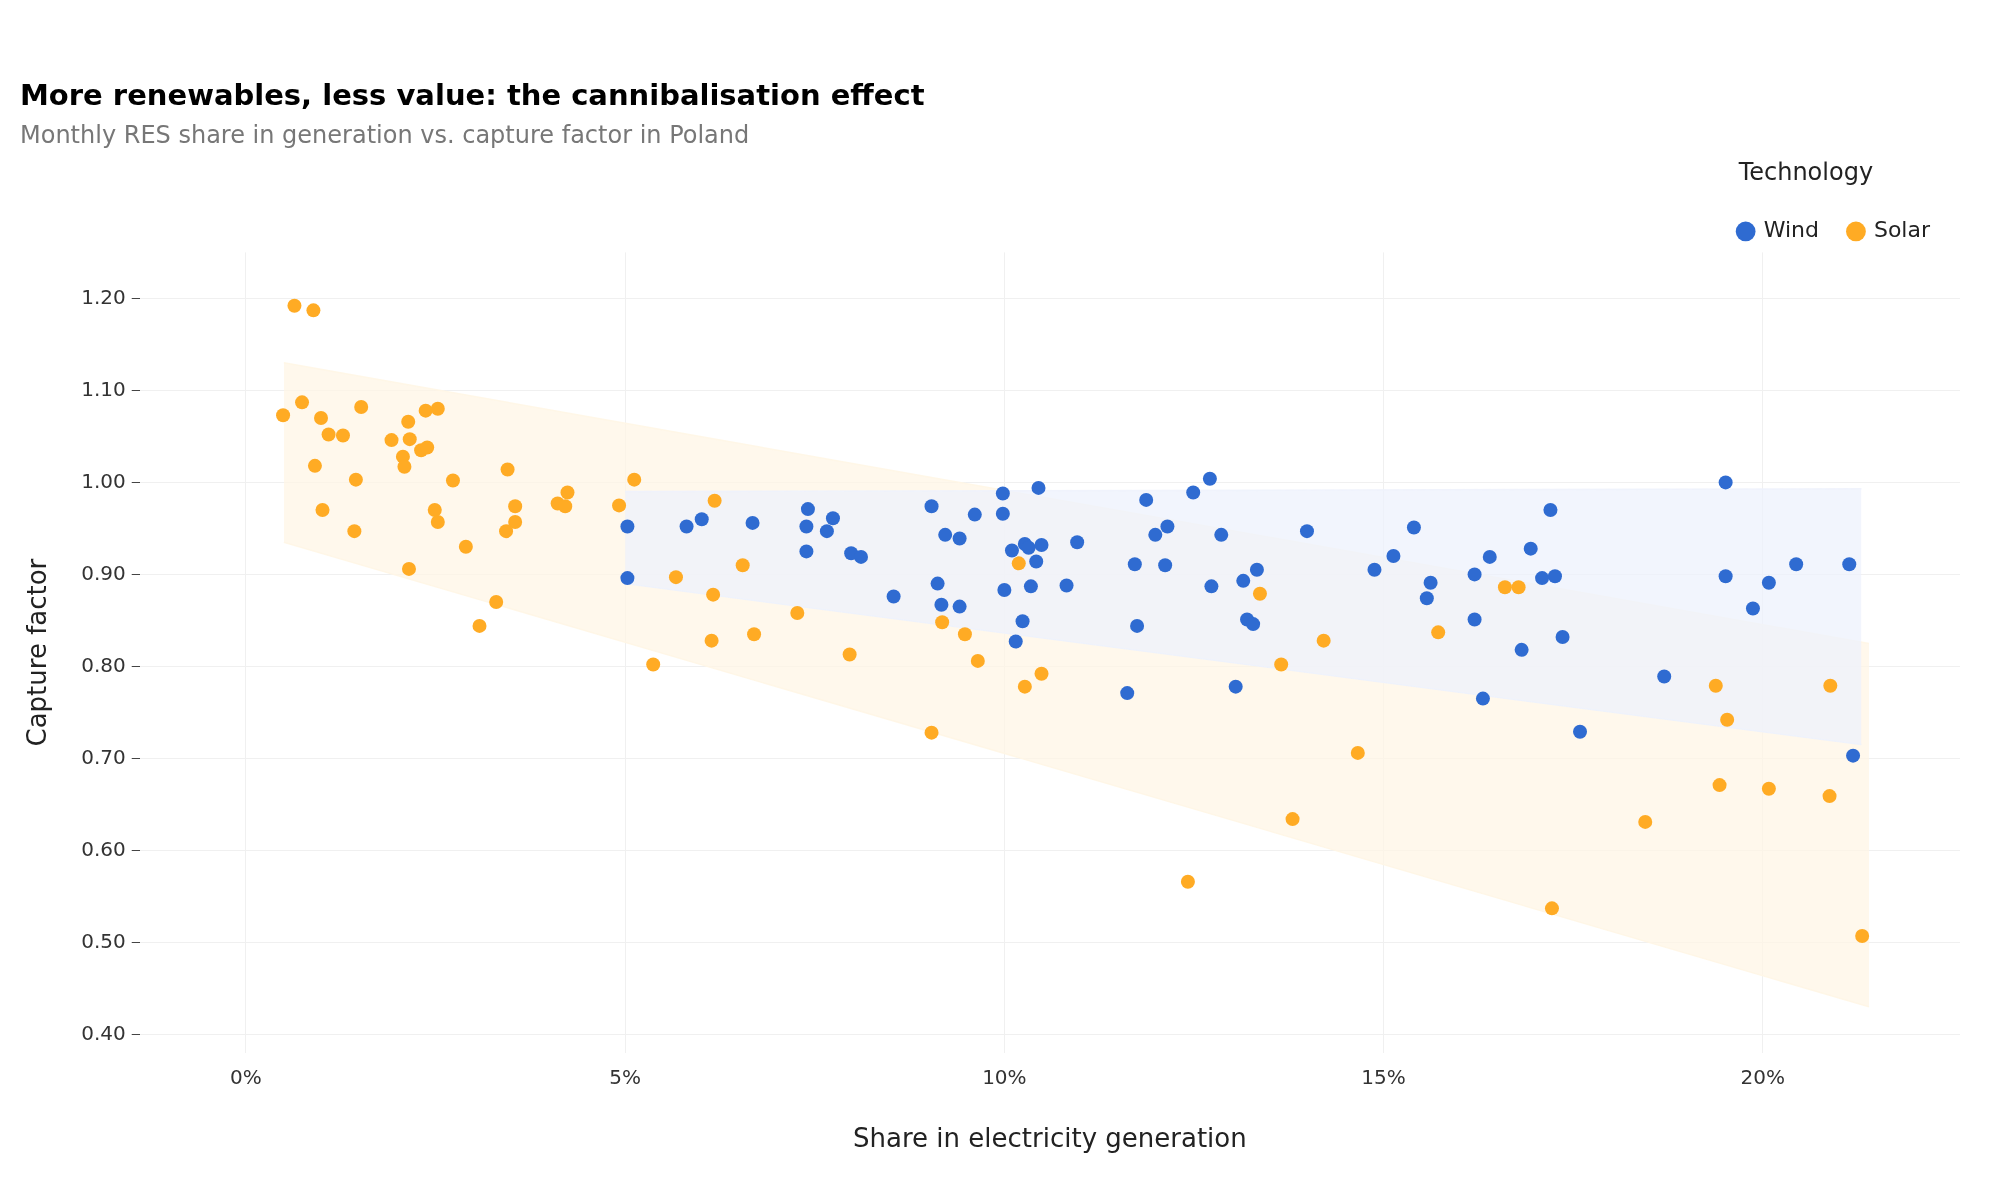  What do you see at coordinates (37, 652) in the screenshot?
I see `y-axis-title: Capture factor` at bounding box center [37, 652].